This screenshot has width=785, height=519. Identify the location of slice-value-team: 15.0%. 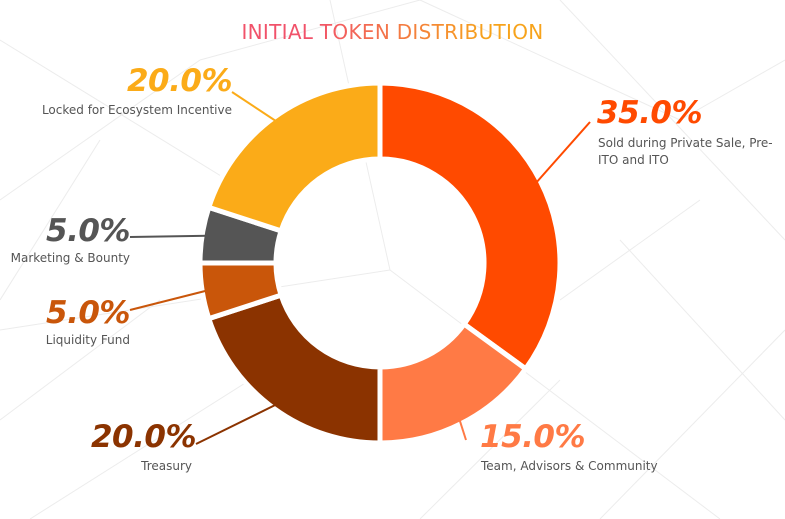
(533, 437).